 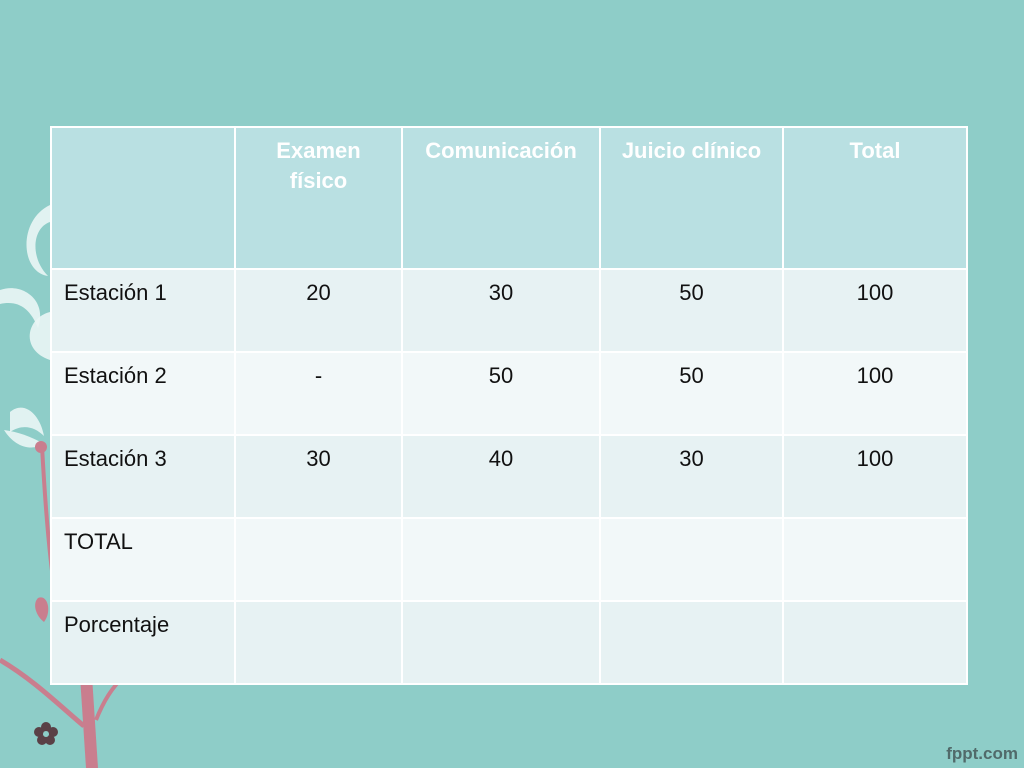 I want to click on row-label: Porcentaje, so click(x=143, y=642).